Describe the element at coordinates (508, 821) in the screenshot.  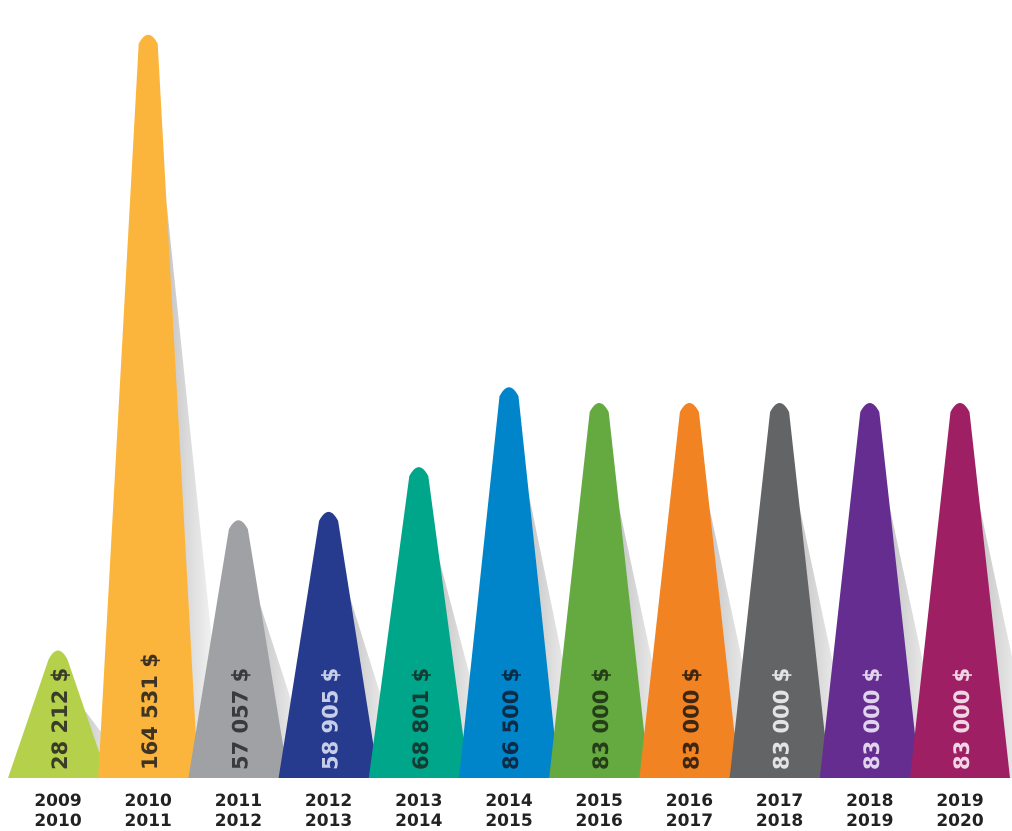
I see `category-label-end-year: 2015` at that location.